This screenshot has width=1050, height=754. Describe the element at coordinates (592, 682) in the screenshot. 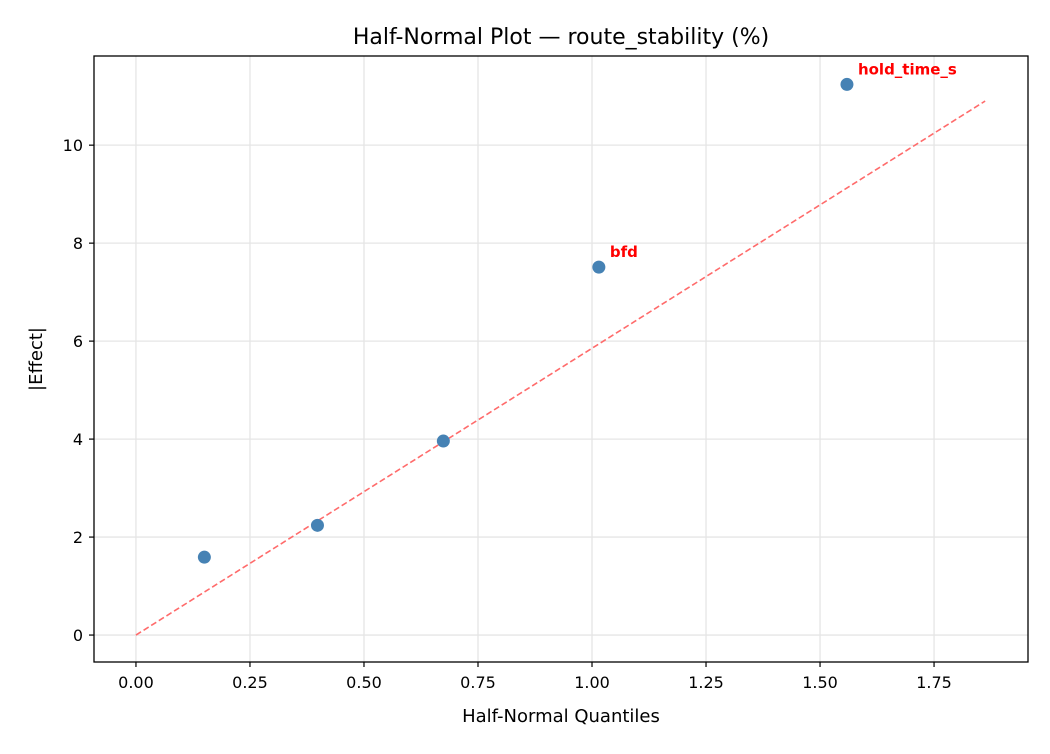

I see `x-tick-label: 1.00` at that location.